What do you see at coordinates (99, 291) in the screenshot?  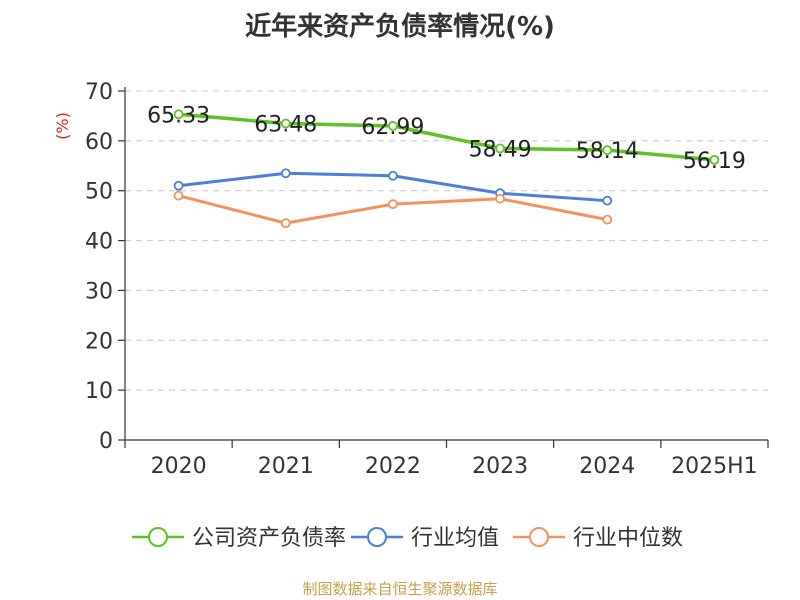 I see `y-tick-label: 30` at bounding box center [99, 291].